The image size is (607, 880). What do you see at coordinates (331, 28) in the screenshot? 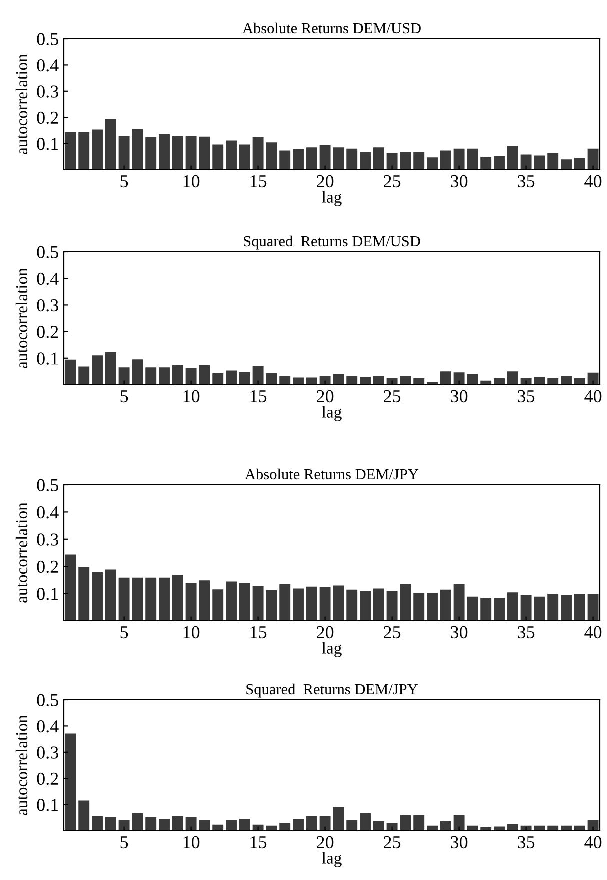
I see `chart-title: Absolute Returns DEM/USD` at bounding box center [331, 28].